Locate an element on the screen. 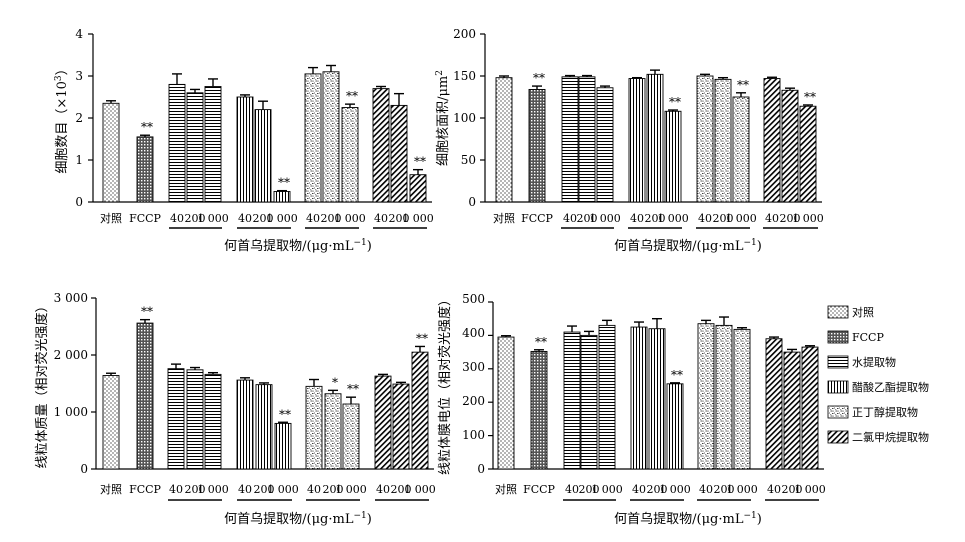 This screenshot has height=542, width=965. y-tick-label: 50 is located at coordinates (468, 160).